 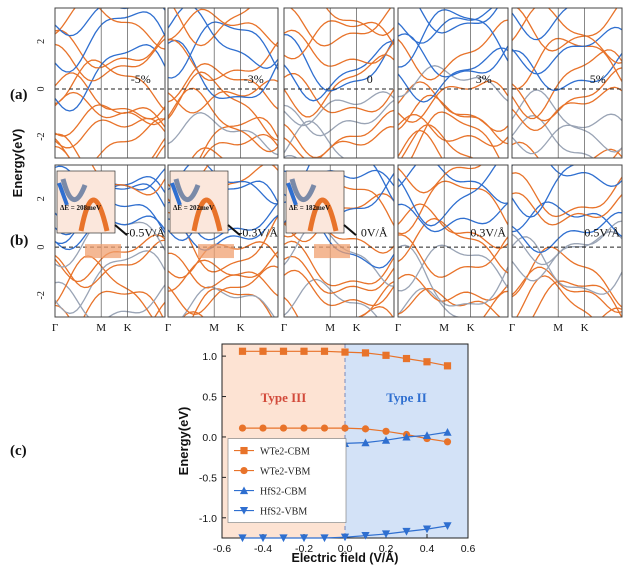 What do you see at coordinates (209, 357) in the screenshot?
I see `y-tick-label: 1.0` at bounding box center [209, 357].